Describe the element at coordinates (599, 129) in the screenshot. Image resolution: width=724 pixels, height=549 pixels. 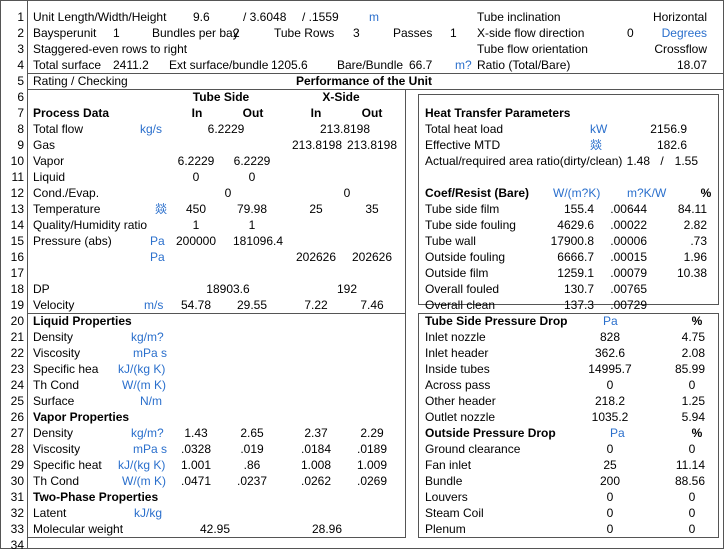
I see `cell-text: kW` at that location.